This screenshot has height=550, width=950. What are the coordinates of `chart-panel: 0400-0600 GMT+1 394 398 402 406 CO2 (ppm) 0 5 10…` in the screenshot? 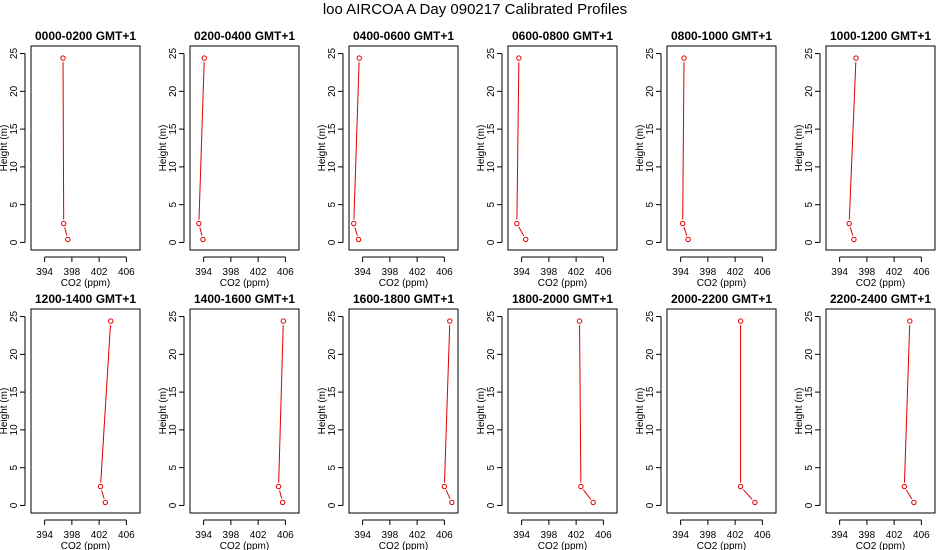 It's located at (388, 159).